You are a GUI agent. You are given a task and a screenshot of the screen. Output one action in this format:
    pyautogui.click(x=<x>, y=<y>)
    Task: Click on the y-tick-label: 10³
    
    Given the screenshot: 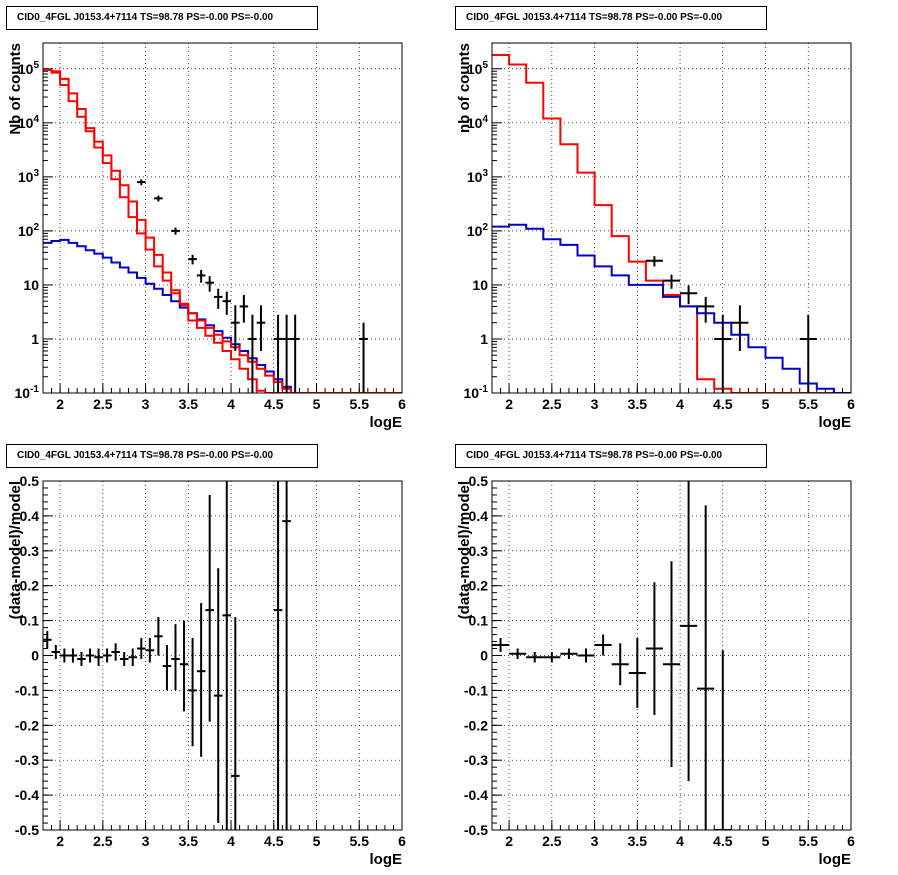 What is the action you would take?
    pyautogui.click(x=29, y=176)
    